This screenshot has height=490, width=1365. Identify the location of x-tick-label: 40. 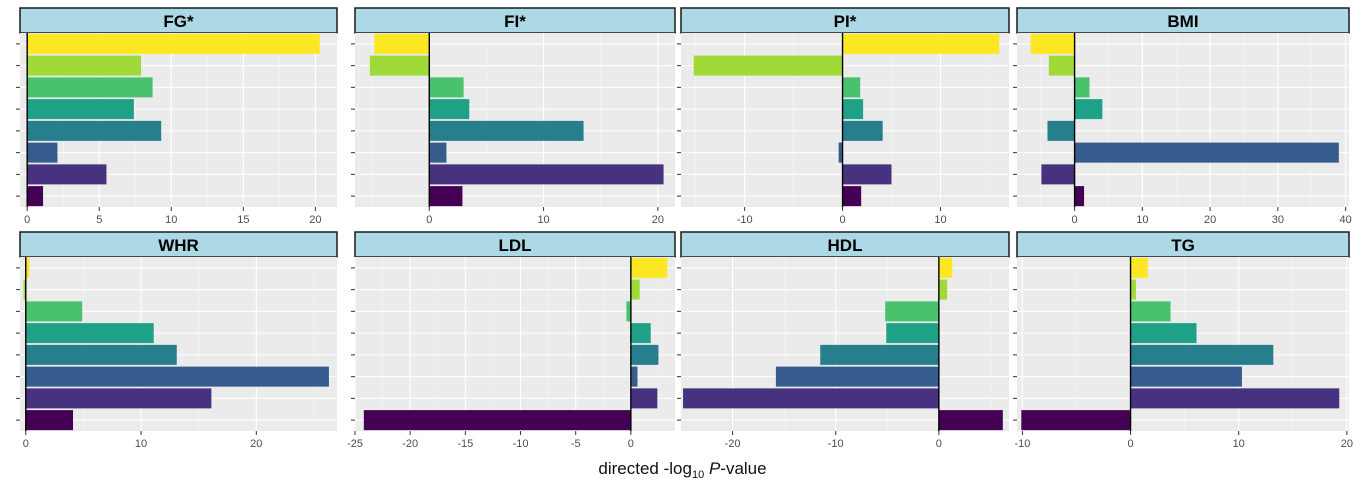
(1345, 220).